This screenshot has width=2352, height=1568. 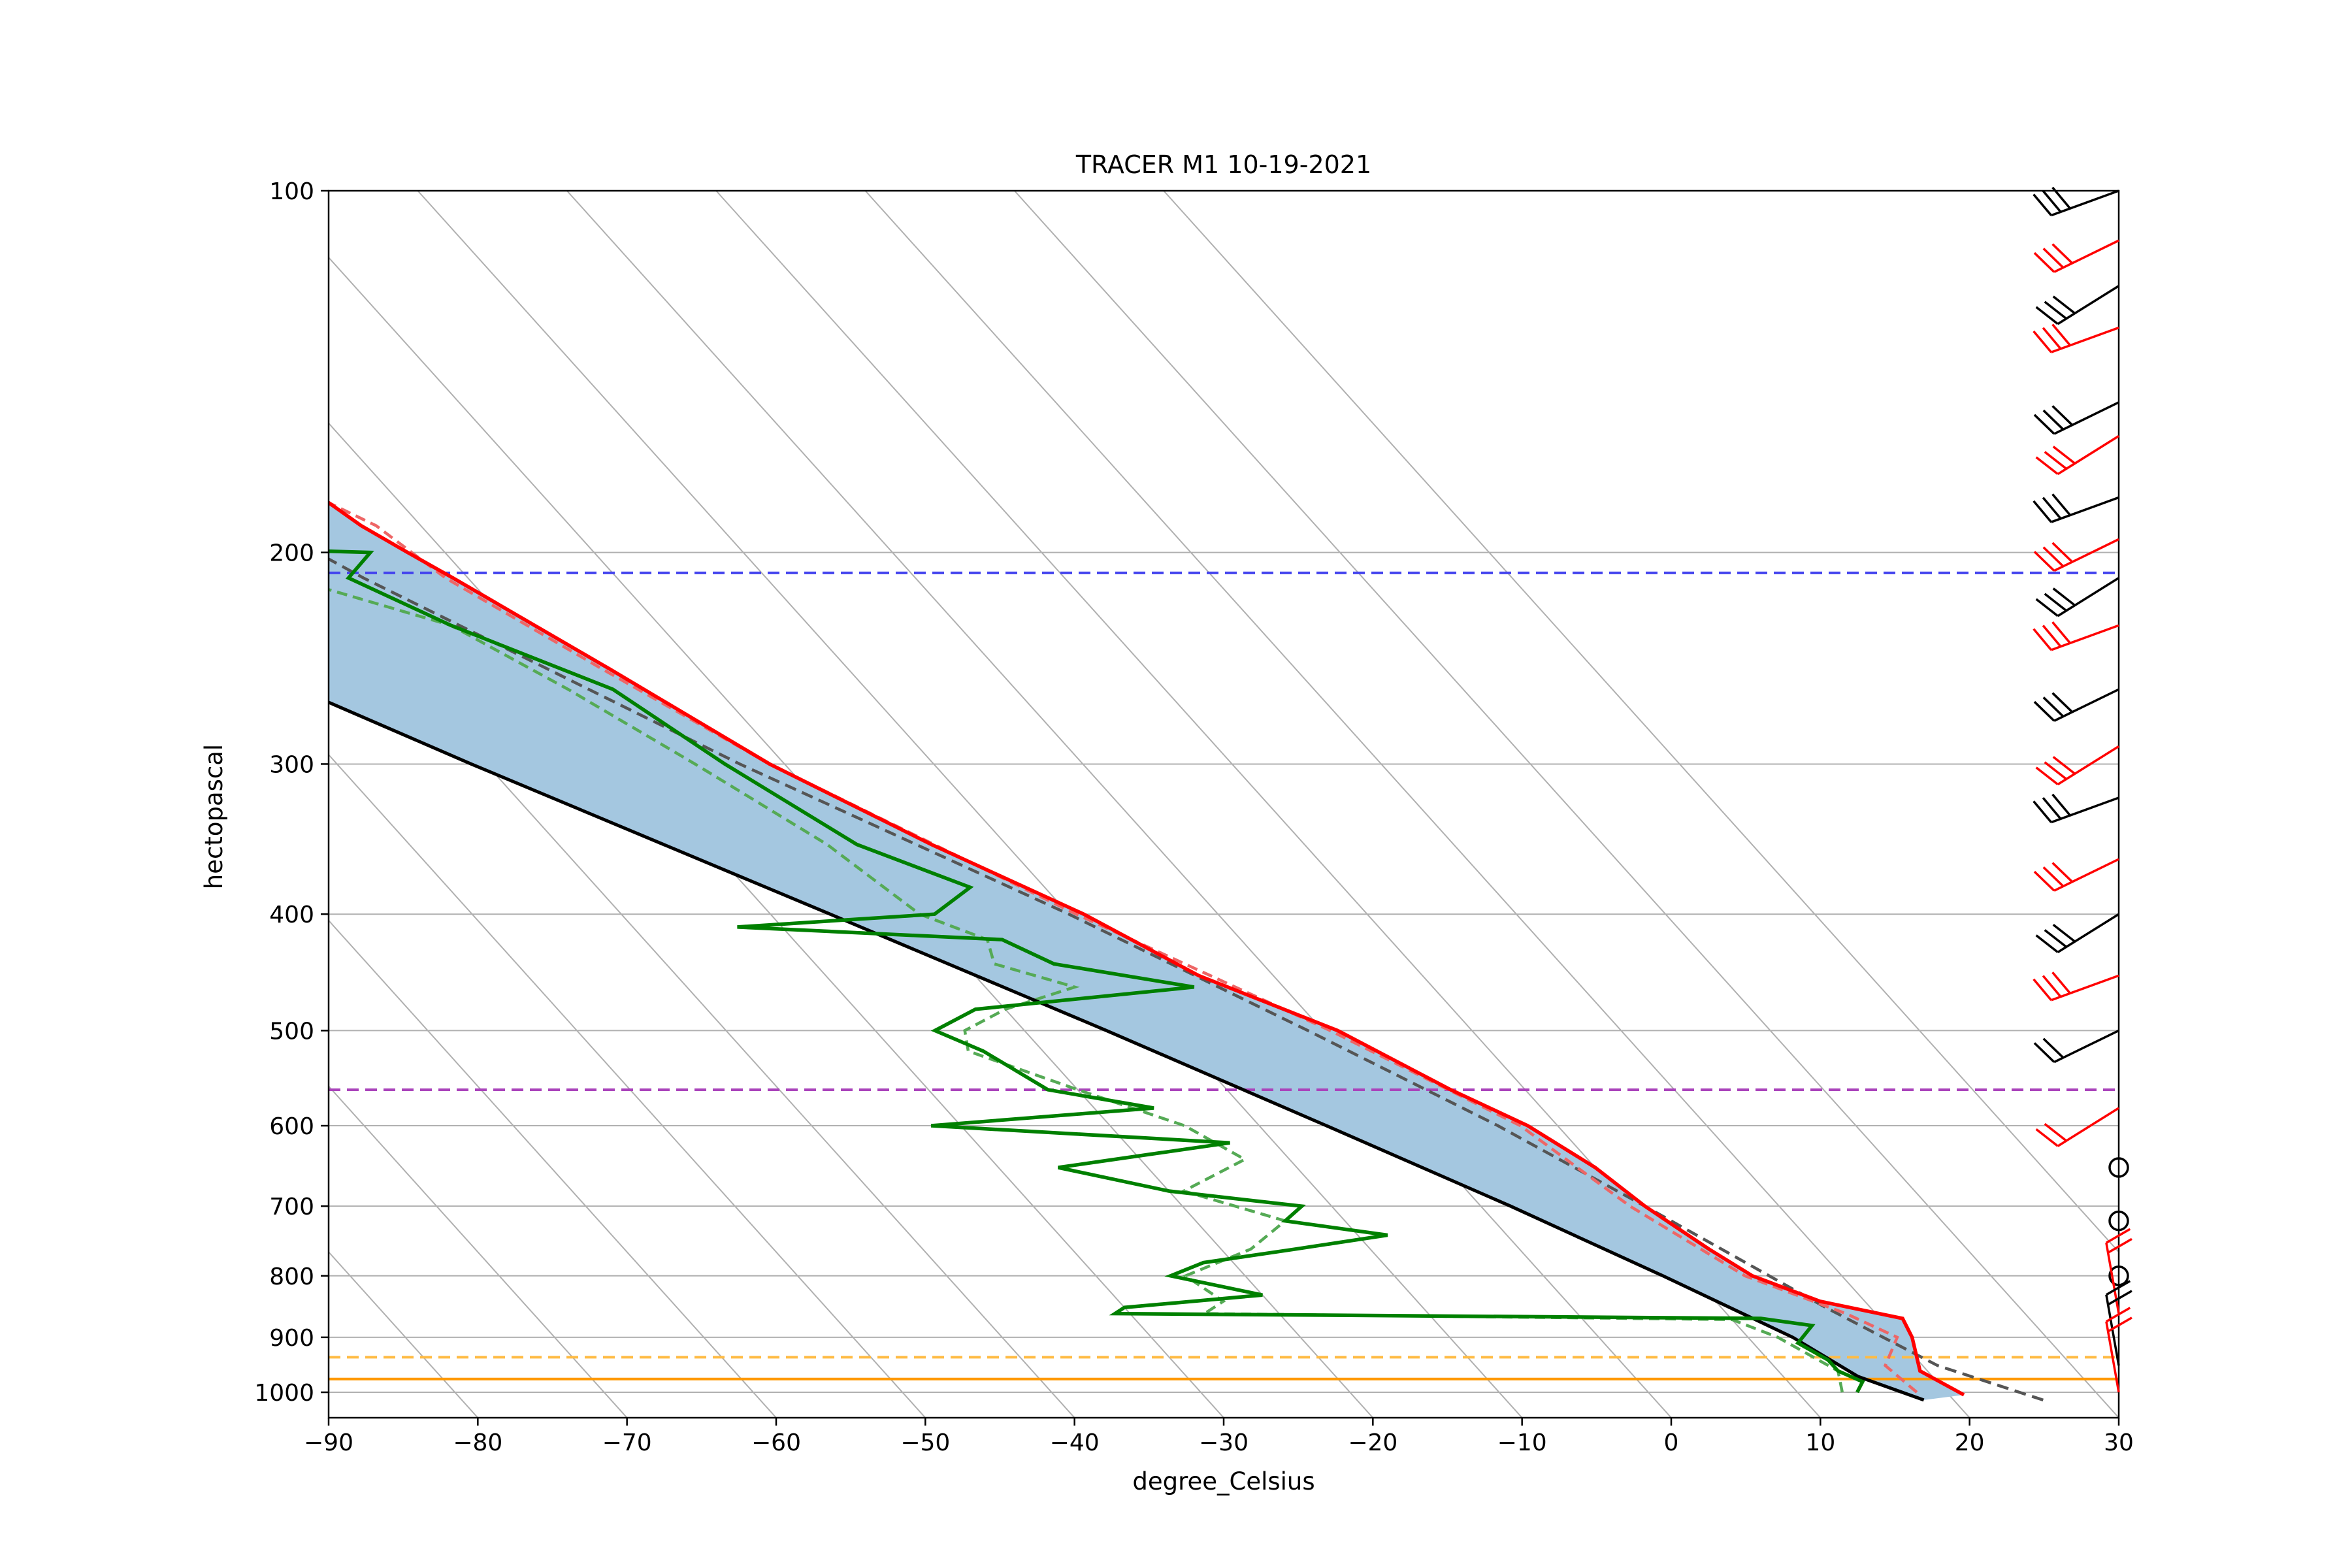 I want to click on x-tick-label: −50, so click(x=925, y=1442).